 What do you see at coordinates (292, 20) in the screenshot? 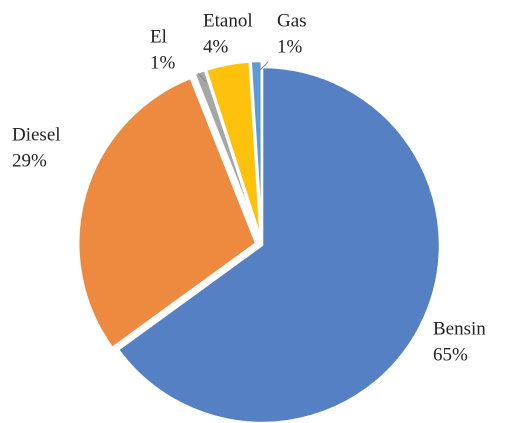
I see `slice-label: Gas` at bounding box center [292, 20].